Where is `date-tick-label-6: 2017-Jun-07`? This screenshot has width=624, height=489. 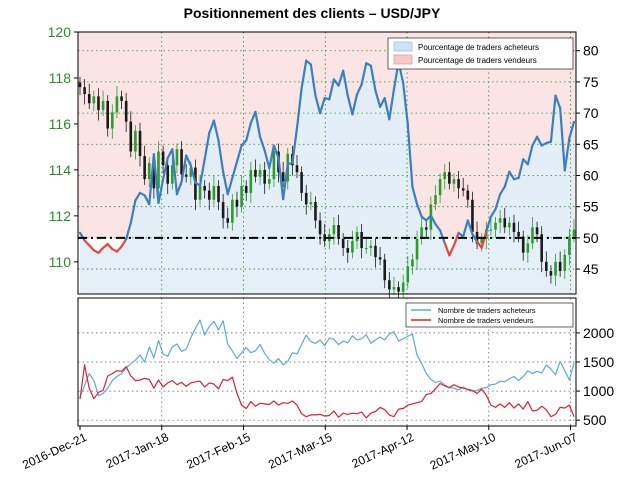
date-tick-label-6: 2017-Jun-07 is located at coordinates (546, 450).